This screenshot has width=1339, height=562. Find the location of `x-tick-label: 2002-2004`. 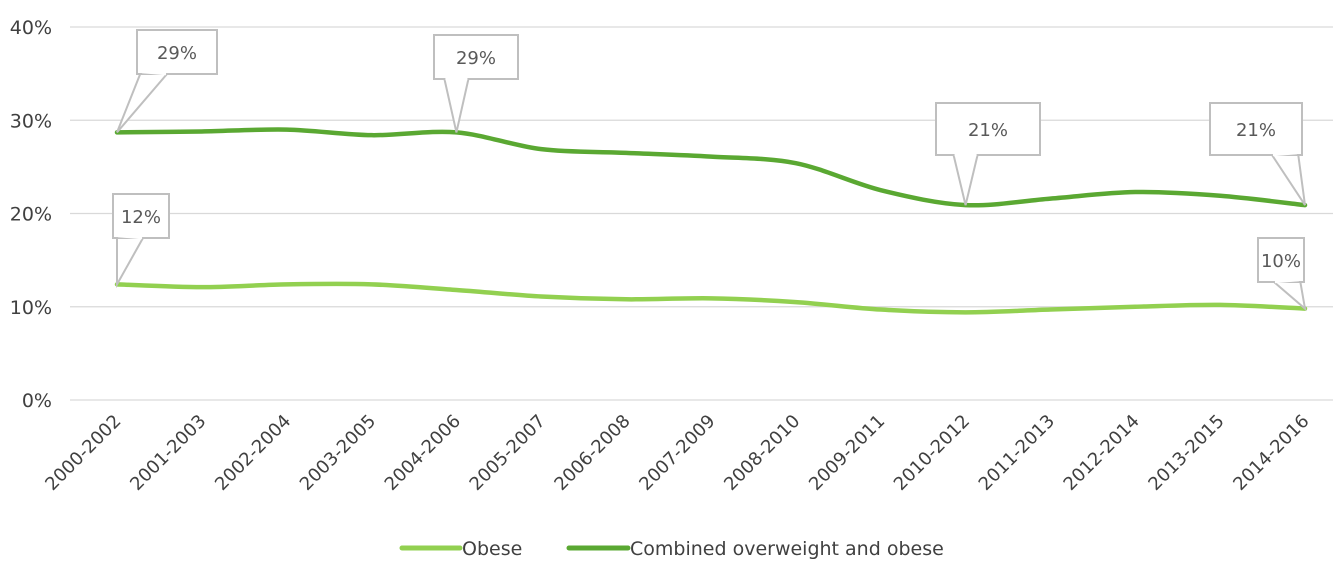

x-tick-label: 2002-2004 is located at coordinates (253, 453).